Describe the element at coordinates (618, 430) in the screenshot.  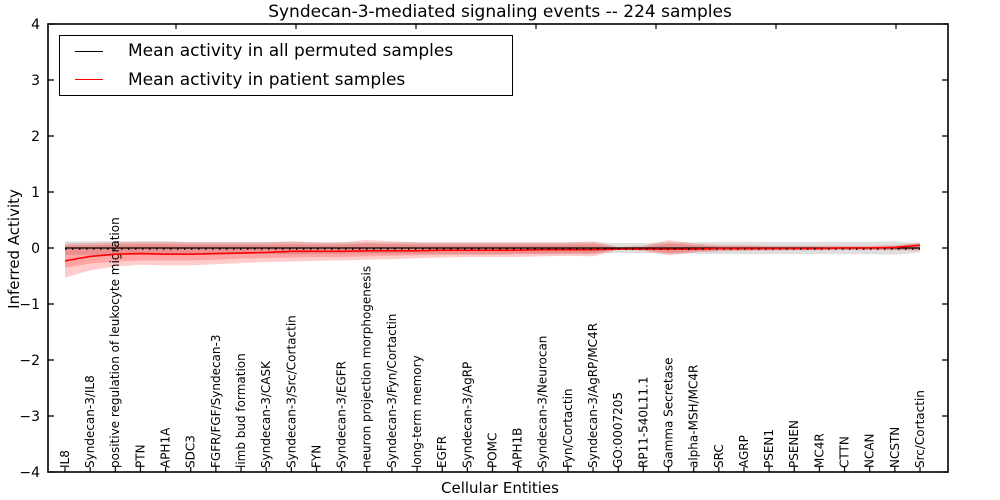
I see `x-tick-label: GO:0007205` at that location.